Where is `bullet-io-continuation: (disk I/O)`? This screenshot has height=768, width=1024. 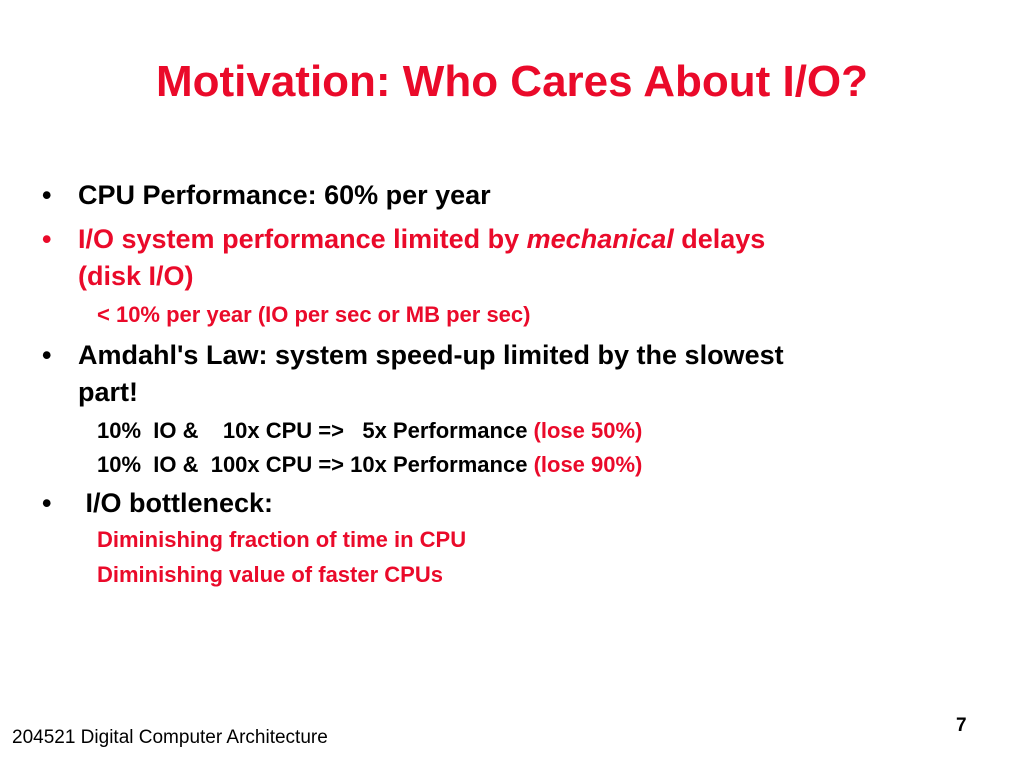
bullet-io-continuation: (disk I/O) is located at coordinates (136, 276).